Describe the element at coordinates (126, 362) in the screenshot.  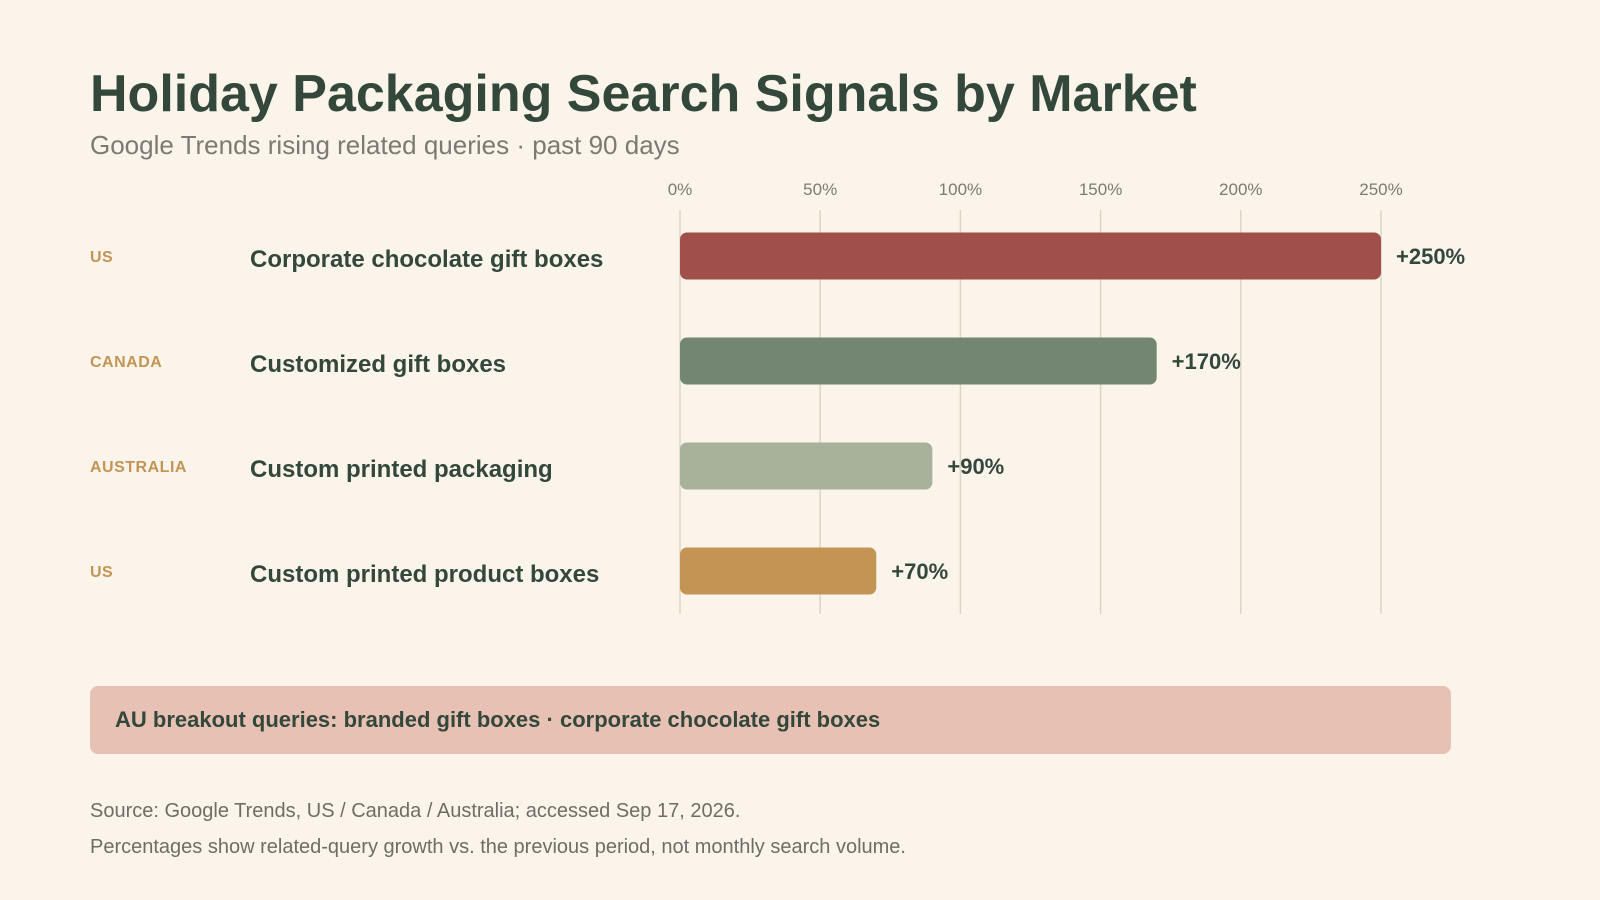
I see `market-label: CANADA` at that location.